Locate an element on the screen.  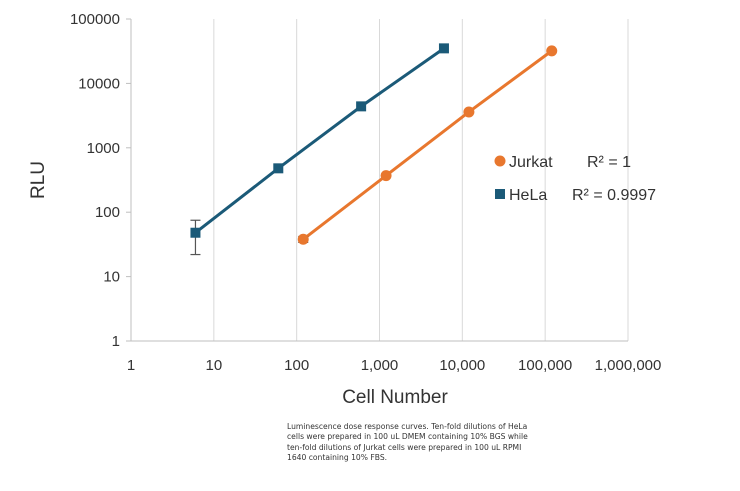
legend-marker-hela is located at coordinates (500, 194).